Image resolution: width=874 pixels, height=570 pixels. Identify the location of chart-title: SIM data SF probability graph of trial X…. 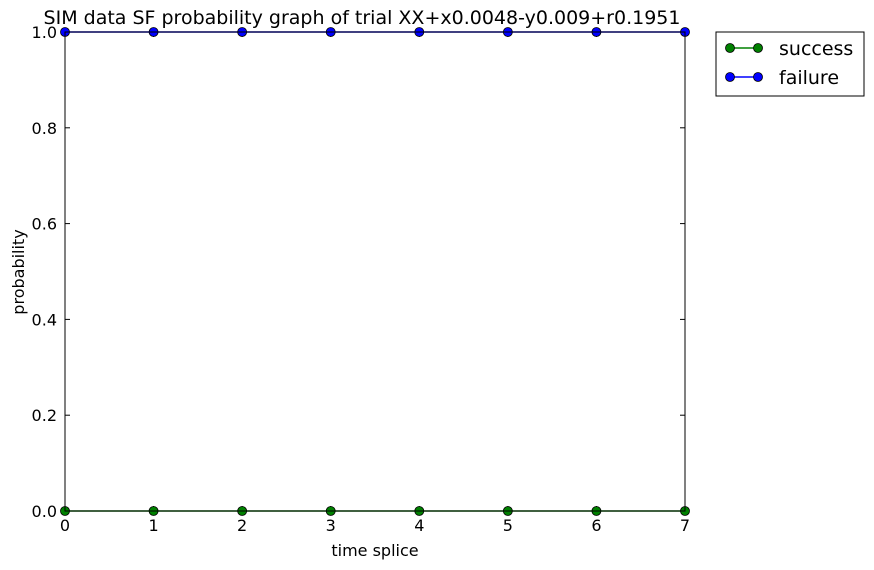
(362, 18).